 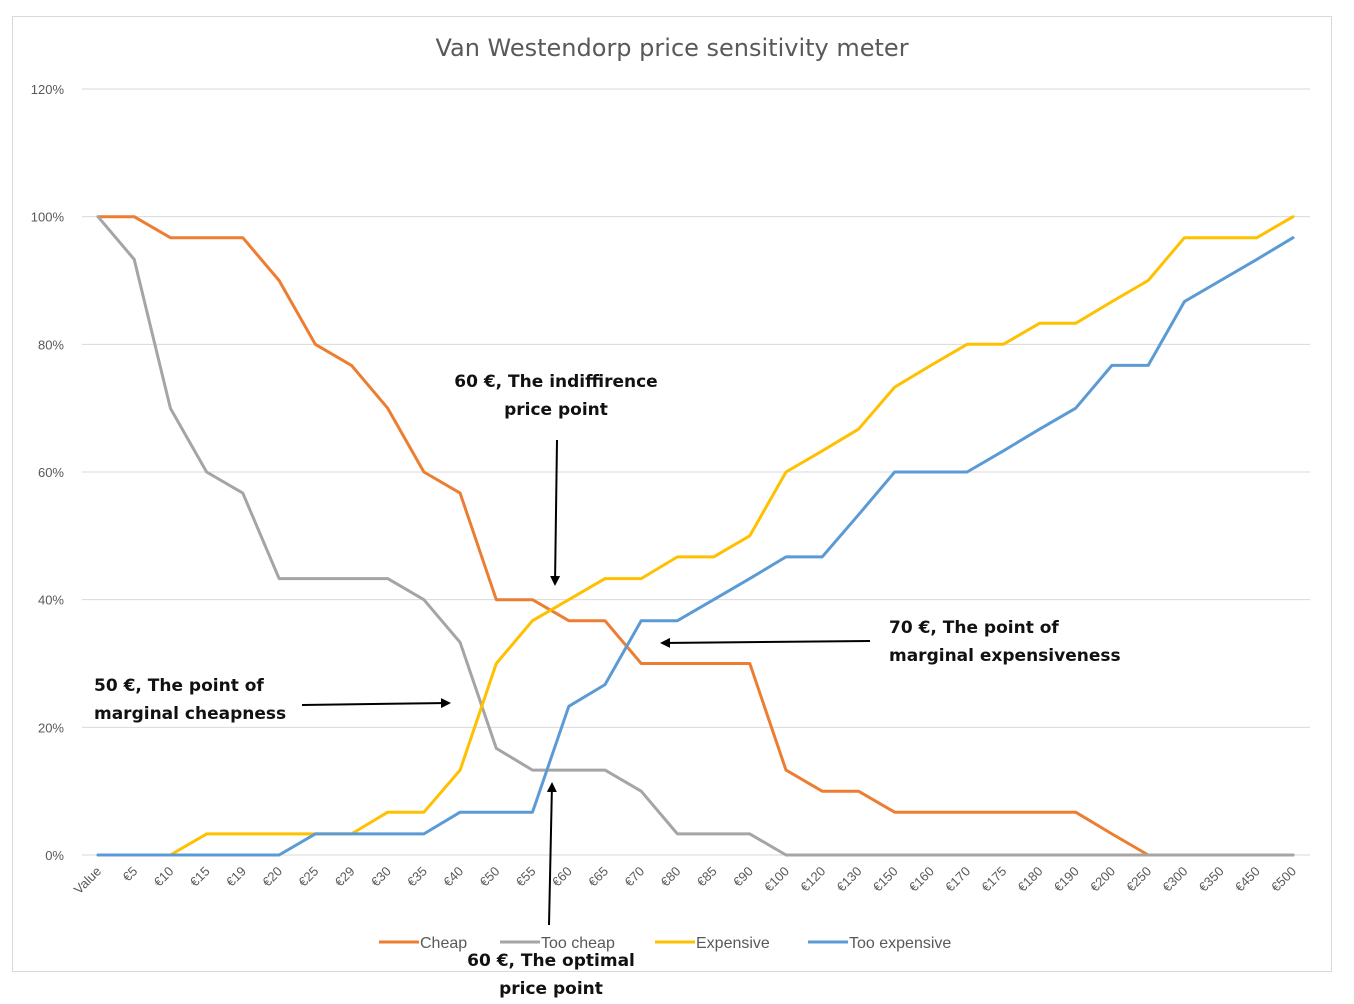 What do you see at coordinates (671, 48) in the screenshot?
I see `chart-title: Van Westendorp price sensitivity meter` at bounding box center [671, 48].